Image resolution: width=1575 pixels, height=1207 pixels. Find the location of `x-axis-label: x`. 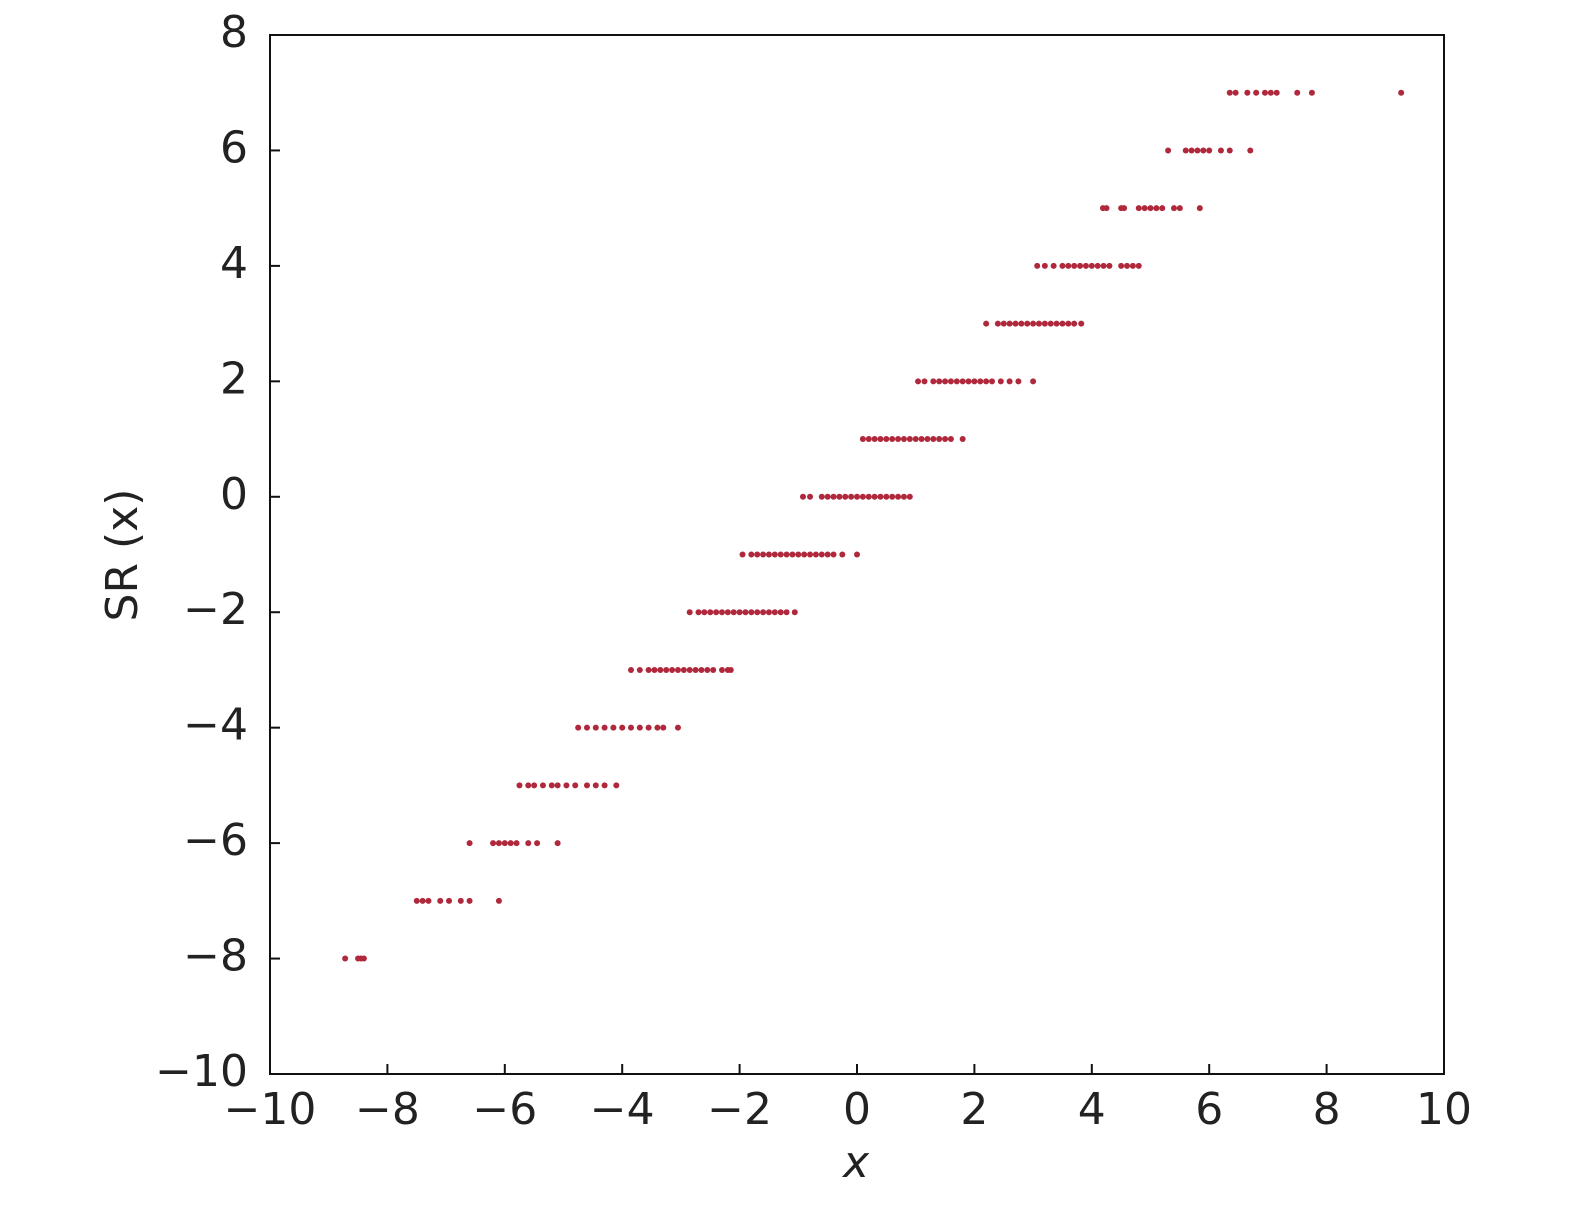

x-axis-label: x is located at coordinates (855, 1162).